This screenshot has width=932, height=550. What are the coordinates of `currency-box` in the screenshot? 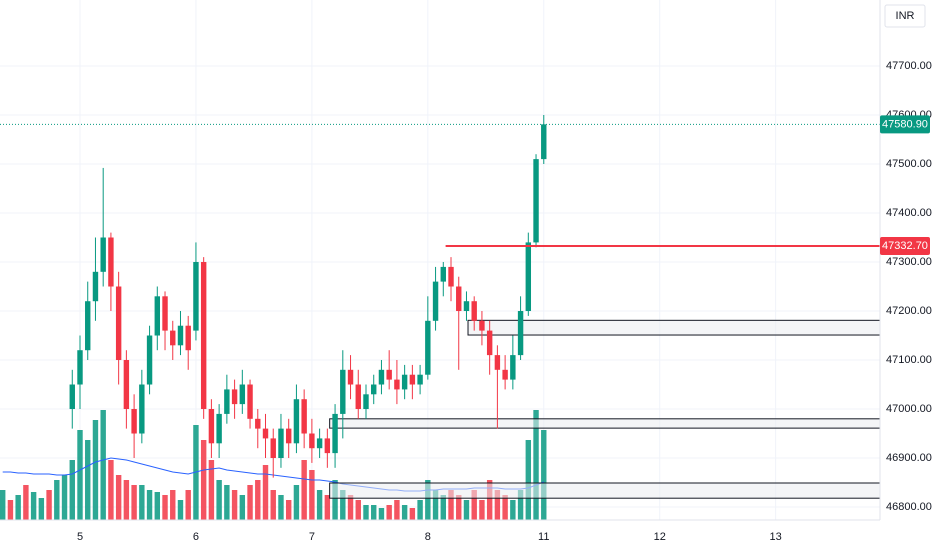 It's located at (905, 16).